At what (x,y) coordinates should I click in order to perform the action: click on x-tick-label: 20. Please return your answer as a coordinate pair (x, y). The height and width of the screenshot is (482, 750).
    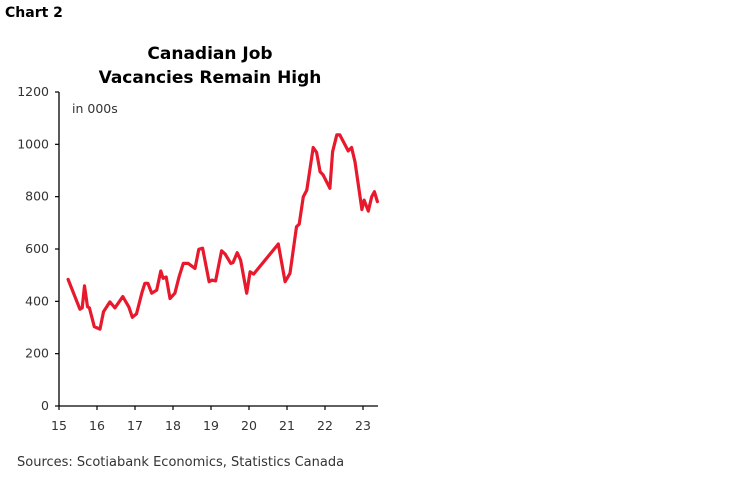
    Looking at the image, I should click on (249, 425).